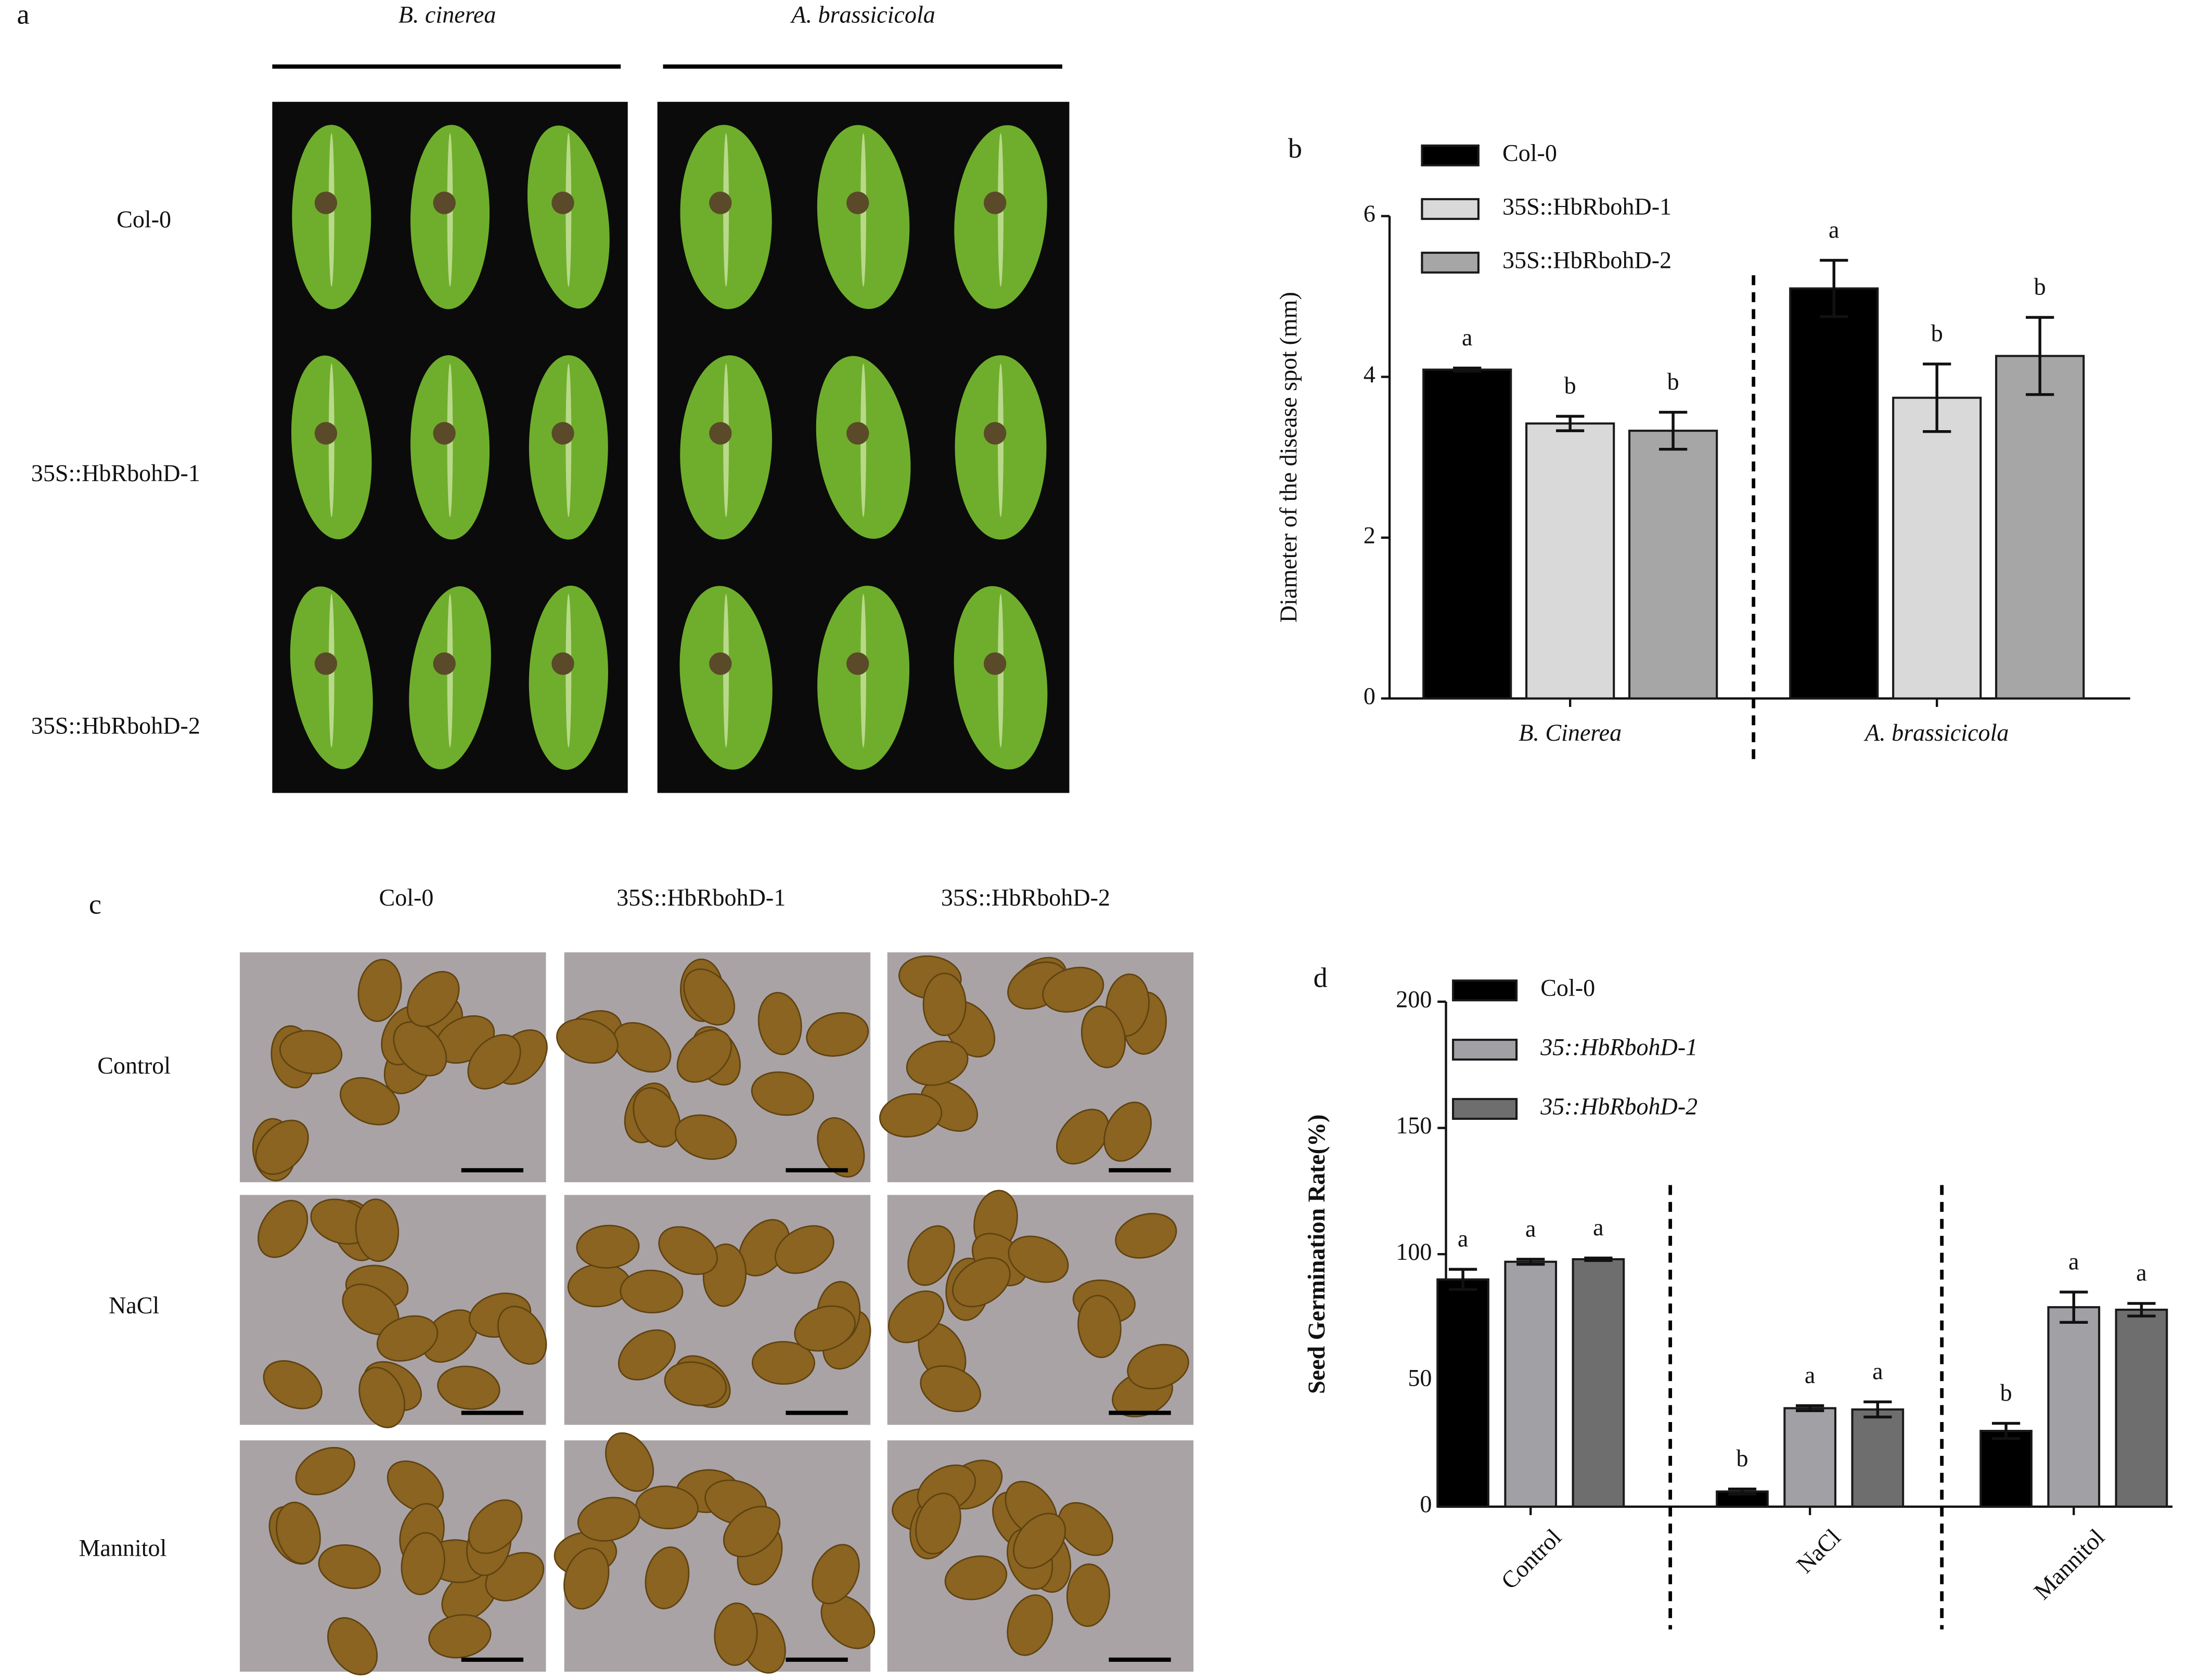 This screenshot has width=2212, height=1679. I want to click on panel-label: d, so click(1321, 977).